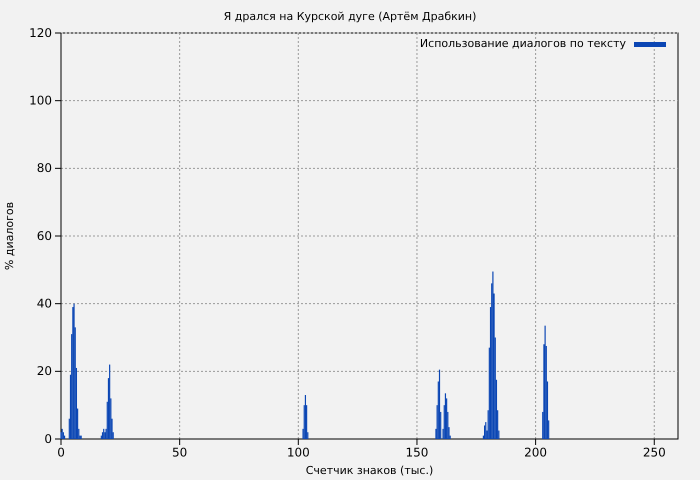 Image resolution: width=700 pixels, height=480 pixels. Describe the element at coordinates (350, 16) in the screenshot. I see `chart-title: Я дрался на Курской дуге (Артём Драбкин)` at that location.